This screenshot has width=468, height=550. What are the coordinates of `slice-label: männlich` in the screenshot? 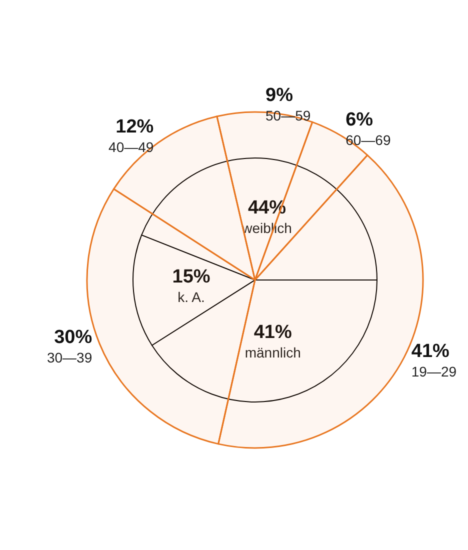 It's located at (272, 352).